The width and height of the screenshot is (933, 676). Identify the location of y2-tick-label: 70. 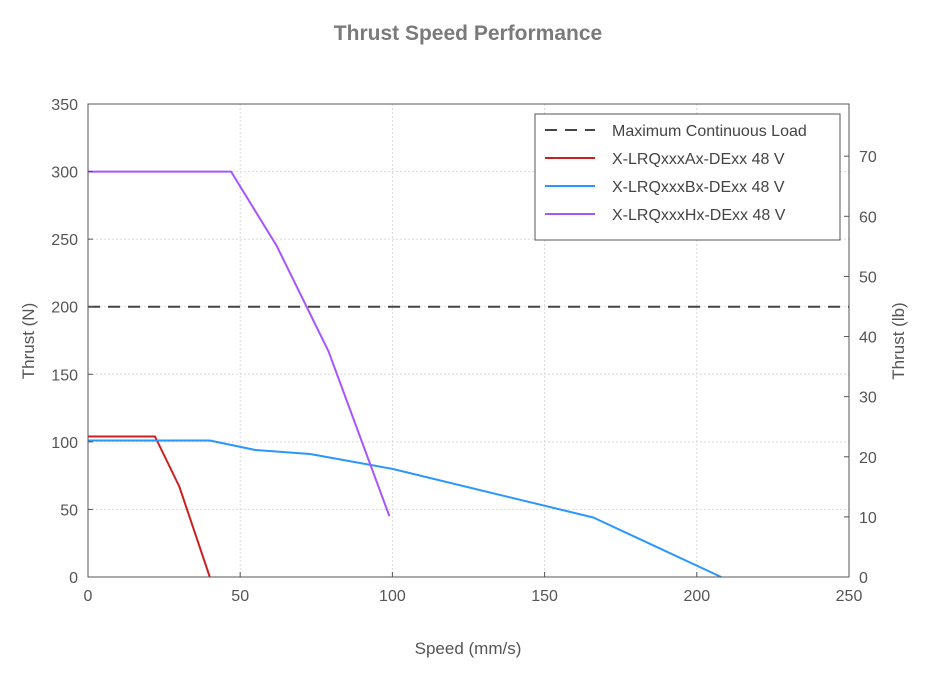
(868, 157).